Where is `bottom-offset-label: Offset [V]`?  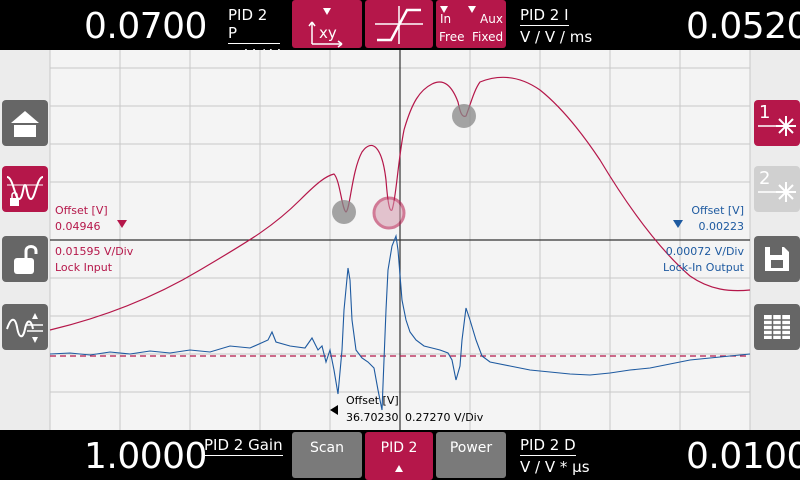 bottom-offset-label: Offset [V] is located at coordinates (372, 400).